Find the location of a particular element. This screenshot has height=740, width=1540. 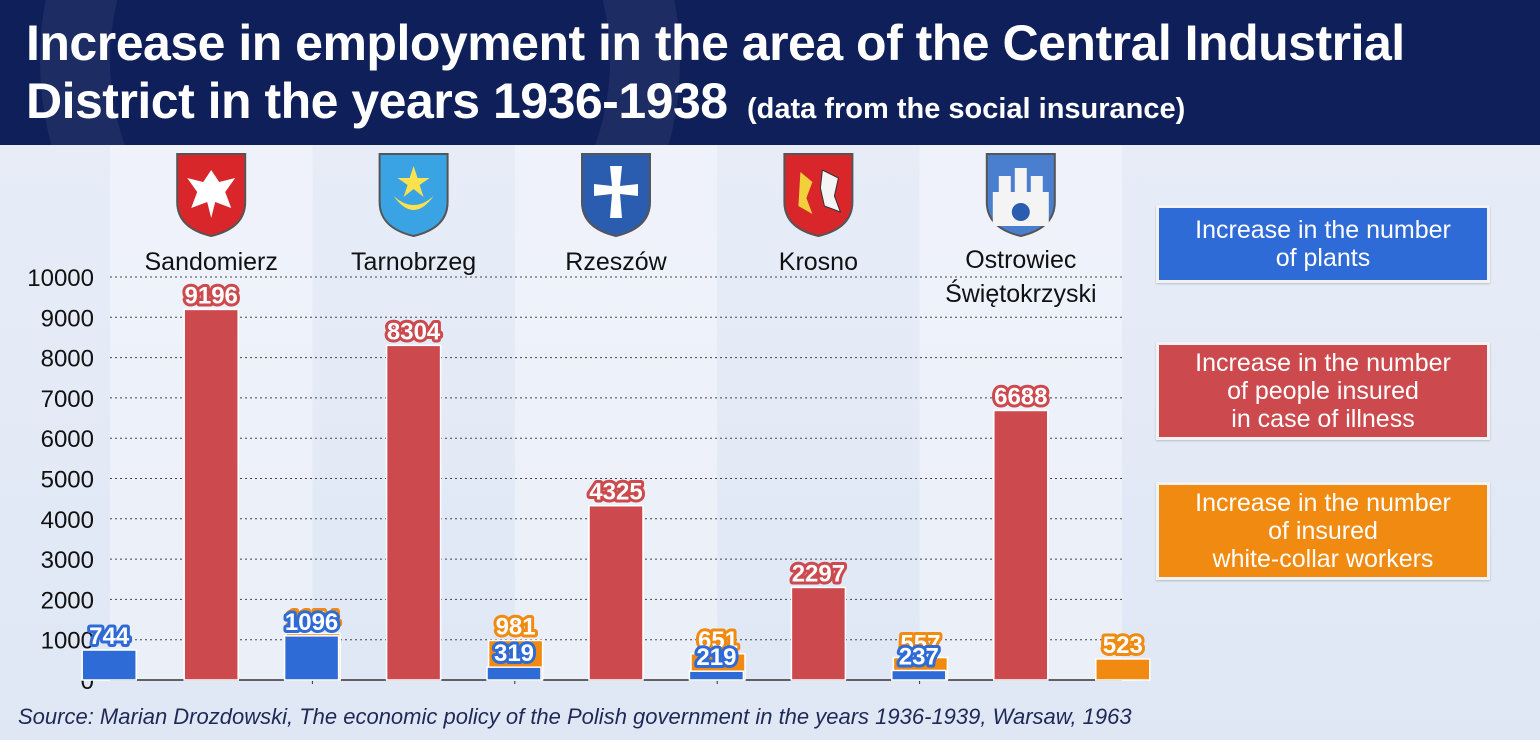

white-cross-crest-icon is located at coordinates (616, 195).